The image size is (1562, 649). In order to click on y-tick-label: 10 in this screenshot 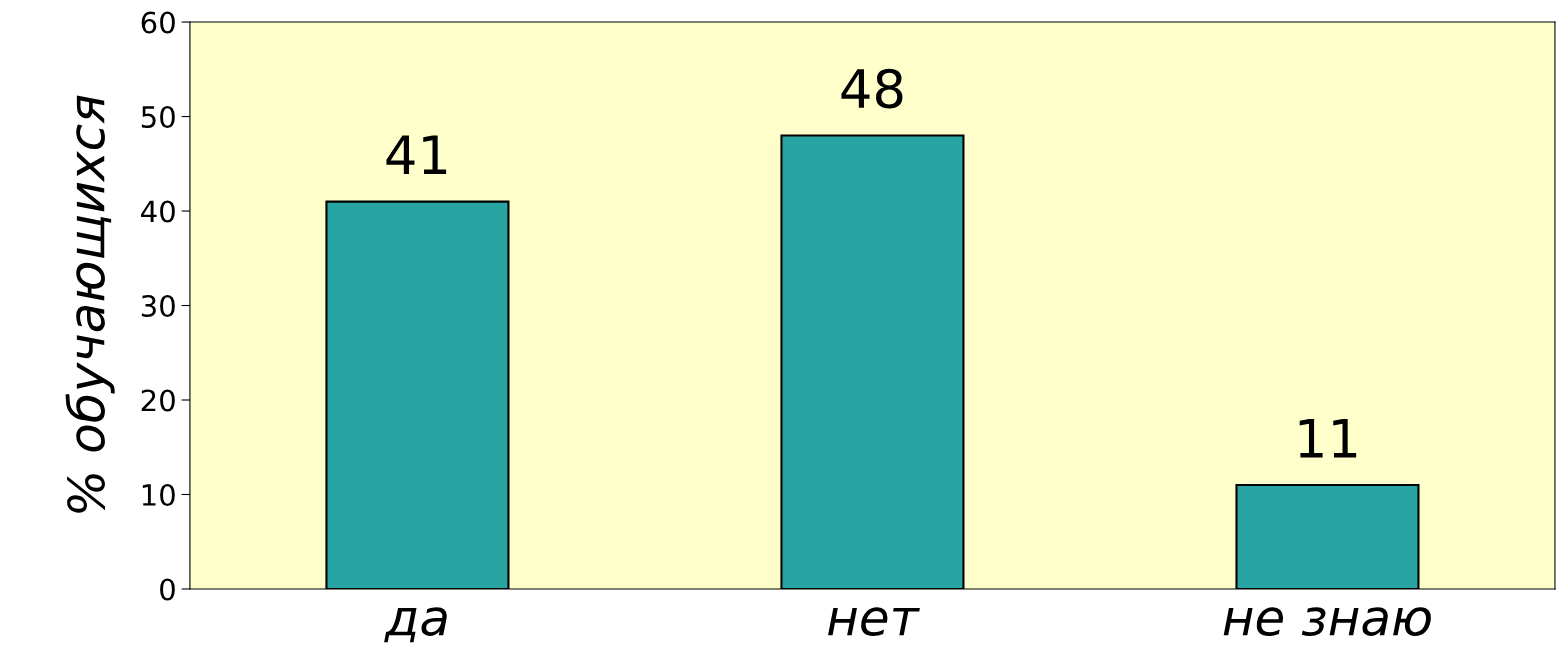, I will do `click(158, 494)`.